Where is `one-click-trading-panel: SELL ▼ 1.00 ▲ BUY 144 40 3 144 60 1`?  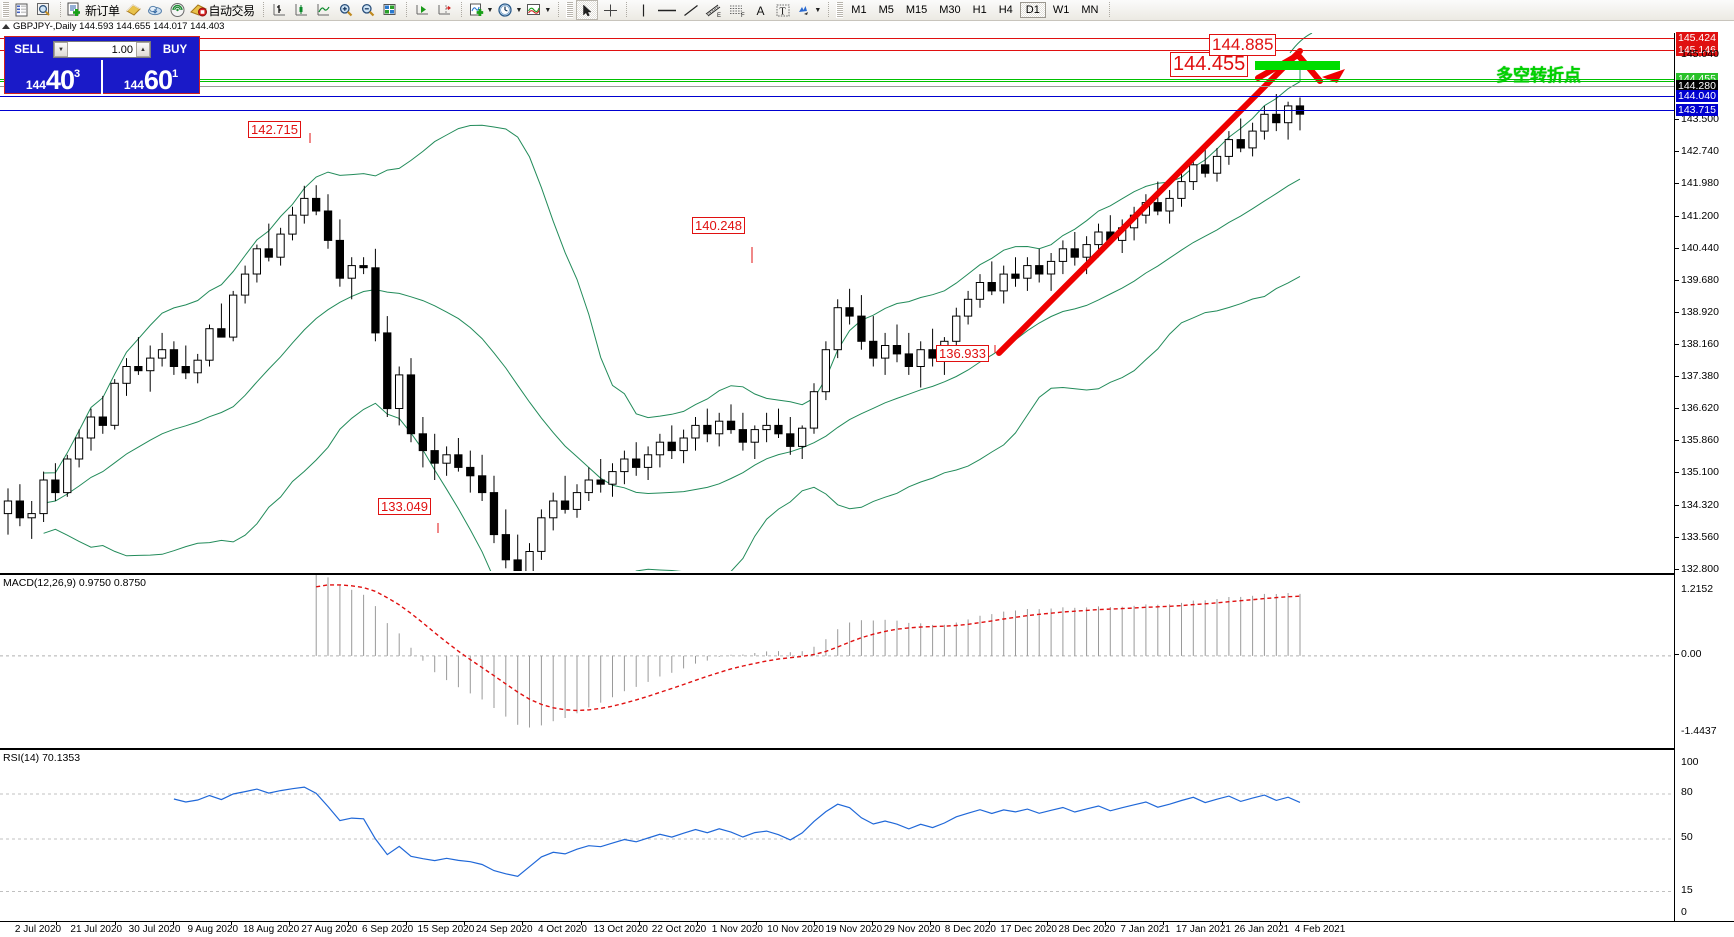
one-click-trading-panel: SELL ▼ 1.00 ▲ BUY 144 40 3 144 60 1 is located at coordinates (102, 65).